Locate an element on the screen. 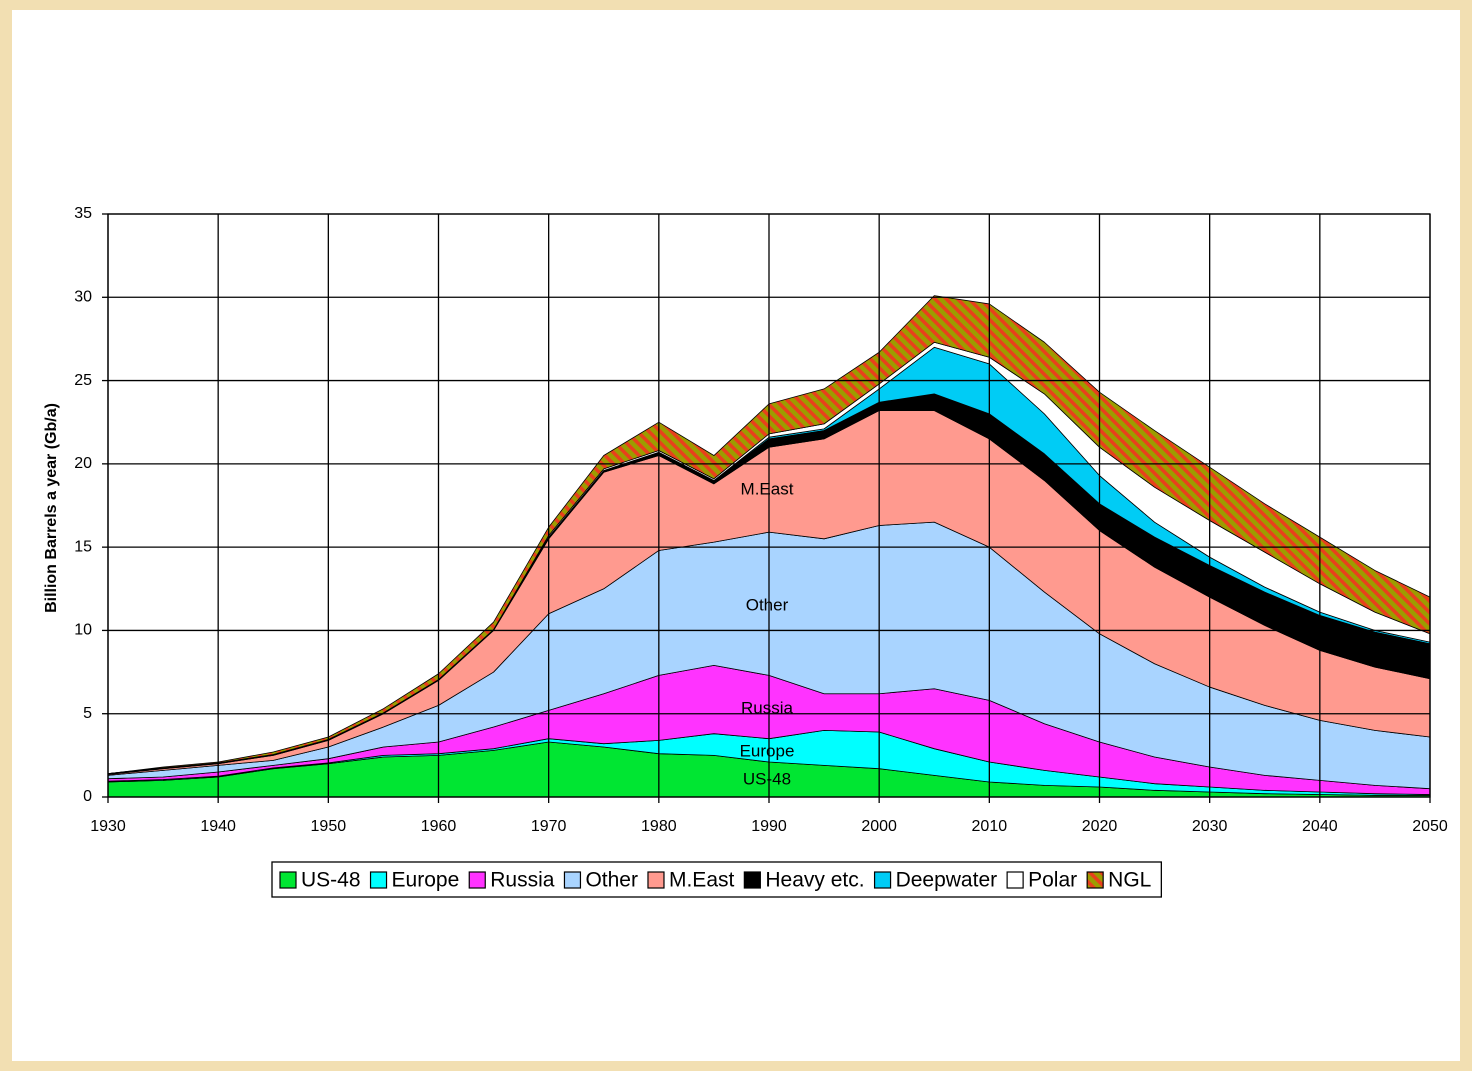 The image size is (1472, 1071). y-tick-label: 25 is located at coordinates (83, 380).